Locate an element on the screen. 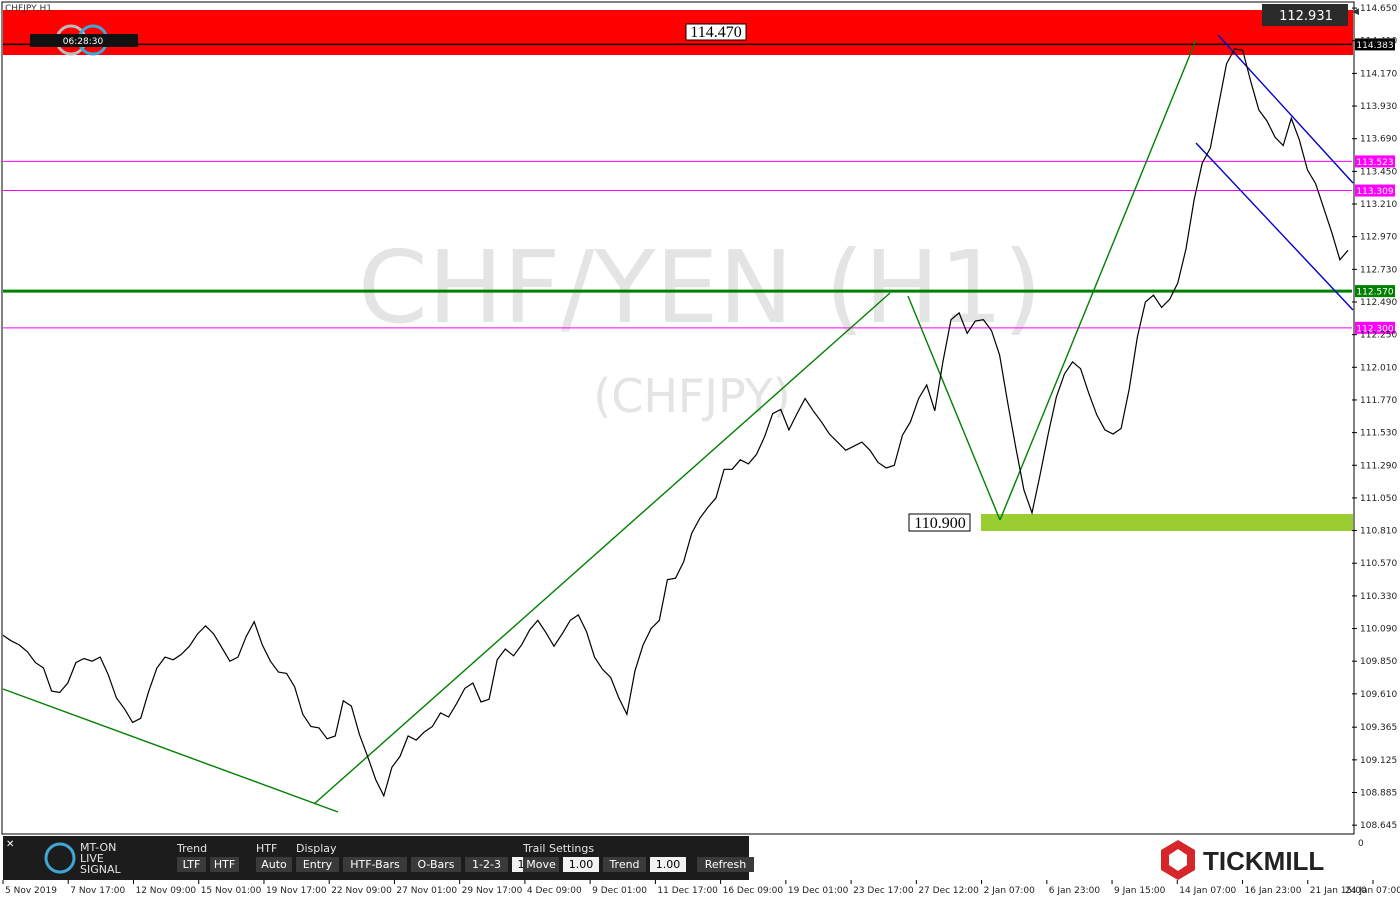  price-arrow-icon: ◀ is located at coordinates (1355, 12).